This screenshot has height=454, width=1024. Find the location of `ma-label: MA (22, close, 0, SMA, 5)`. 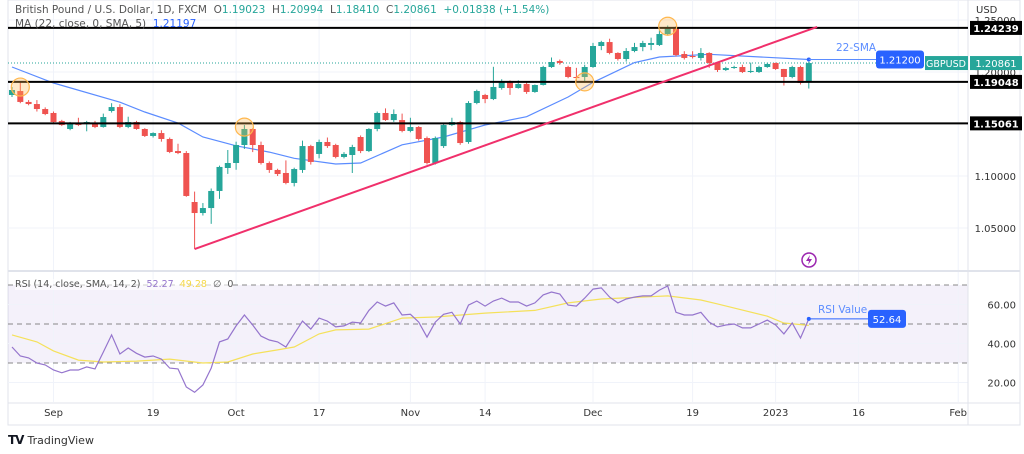

ma-label: MA (22, close, 0, SMA, 5) is located at coordinates (81, 24).